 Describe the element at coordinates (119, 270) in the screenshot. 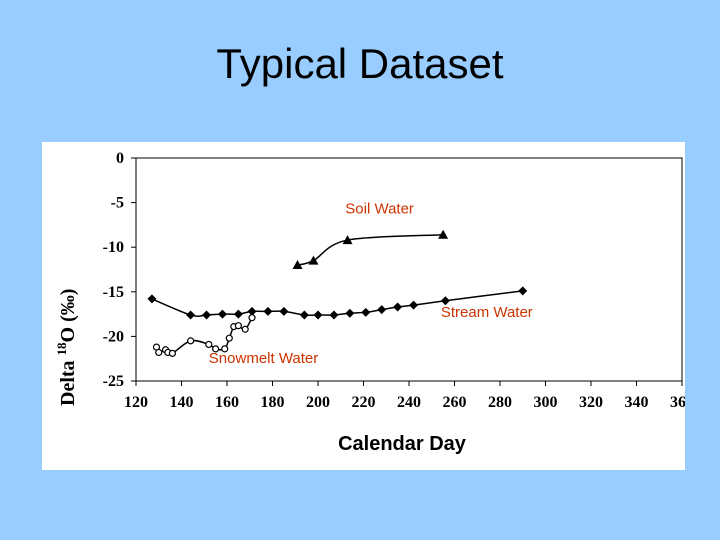

I see `y-axis-ticks: 0 -5 -10 -15 -20 -25` at that location.